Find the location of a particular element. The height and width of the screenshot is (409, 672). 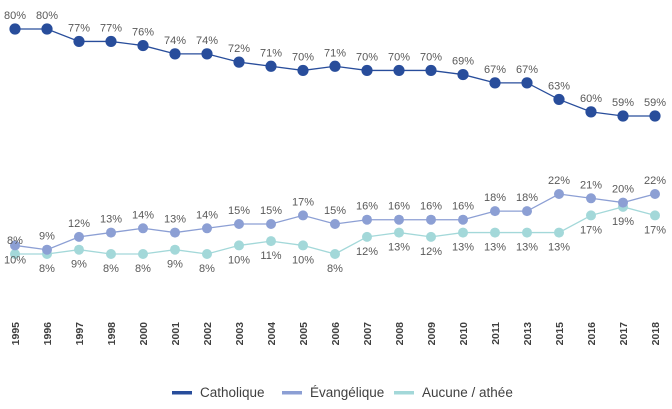

data-label-catholique: 59% is located at coordinates (655, 103).